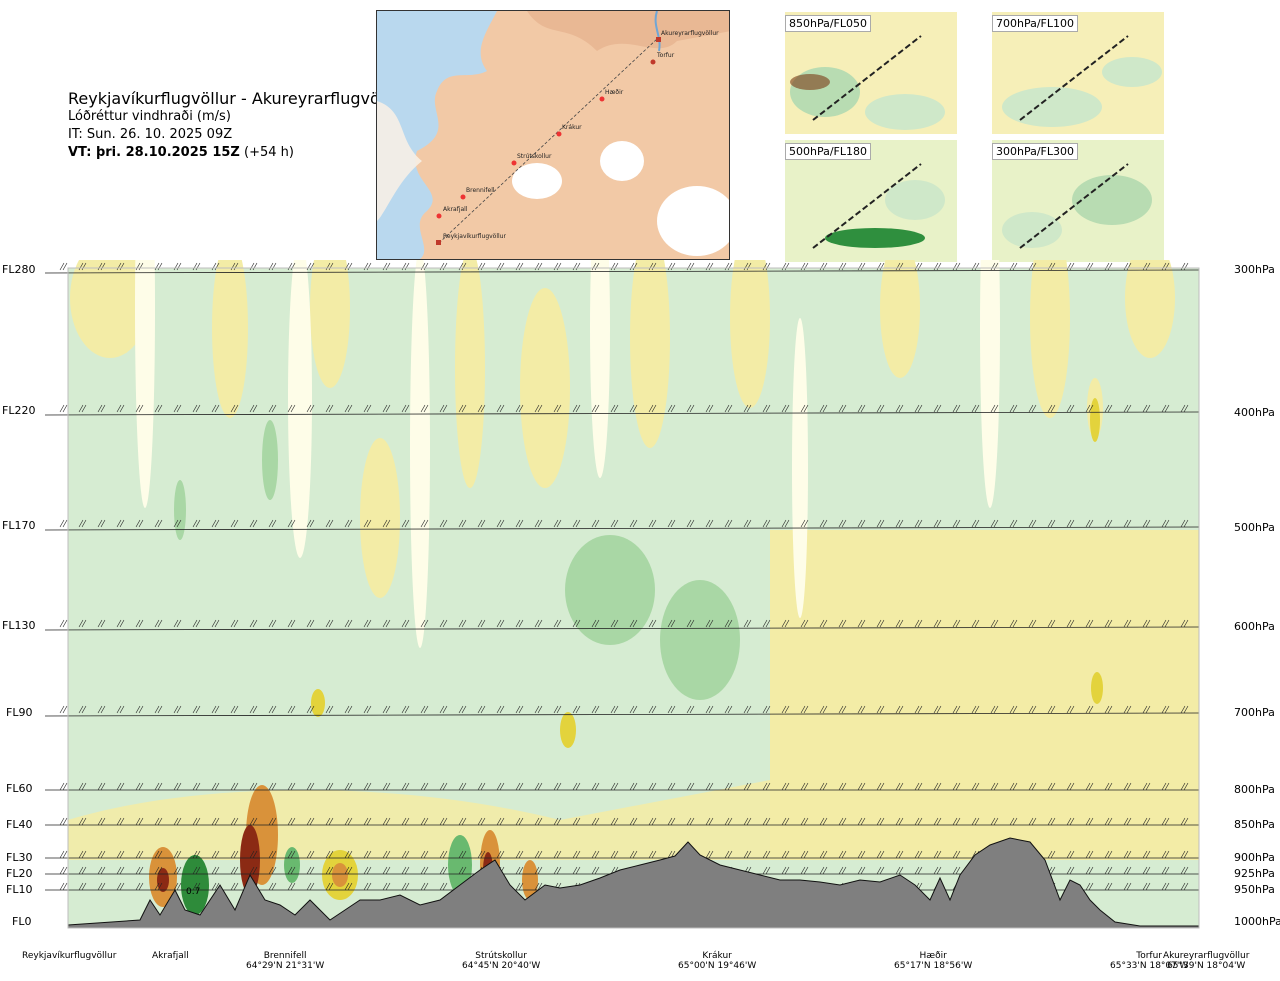  Describe the element at coordinates (1149, 961) in the screenshot. I see `location-label: Torfur 65°33'N 18°07'W` at that location.